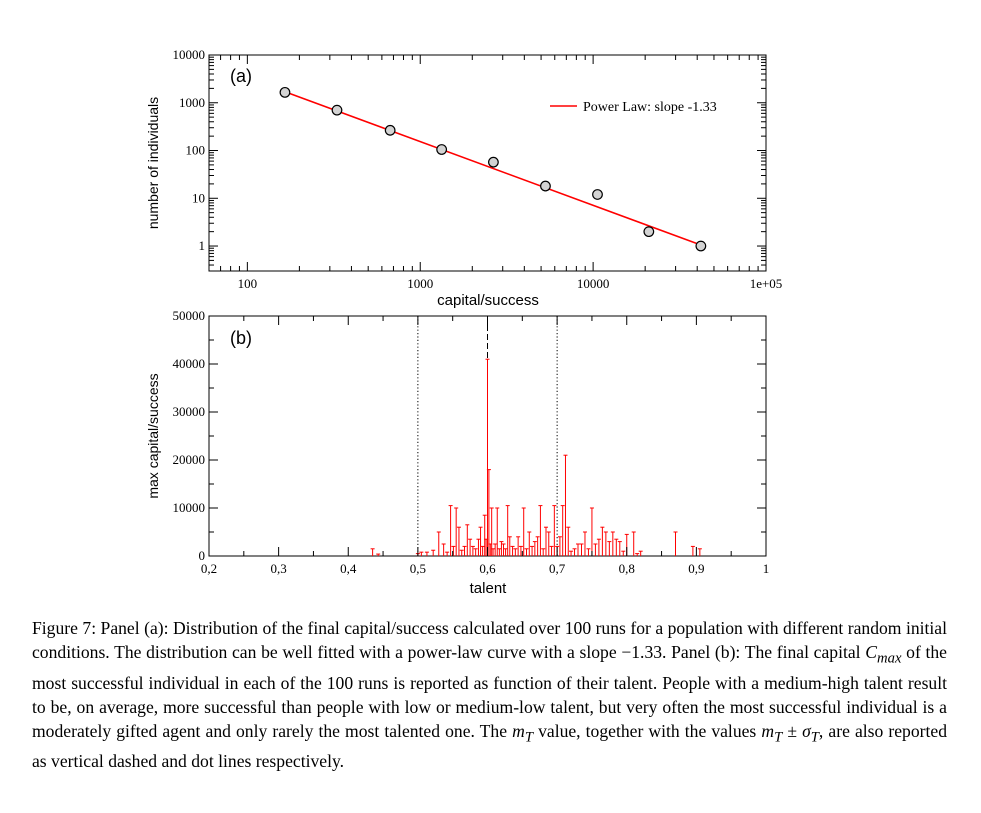  Describe the element at coordinates (202, 555) in the screenshot. I see `y-tick-label: 0` at that location.